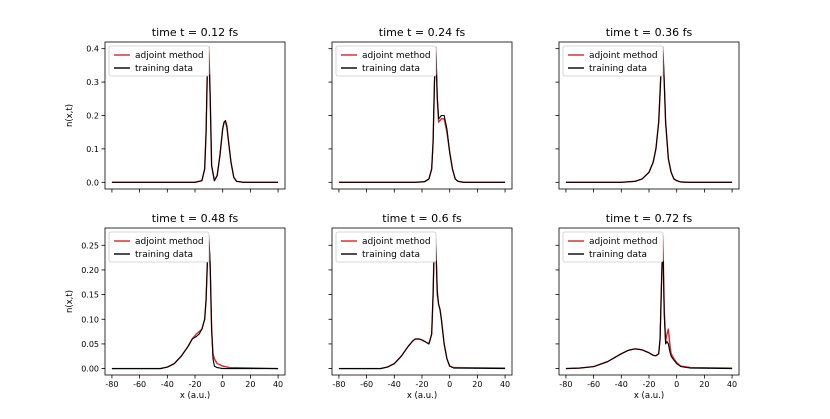 The image size is (830, 419). Describe the element at coordinates (92, 149) in the screenshot. I see `y-tick-label: 0.1` at that location.